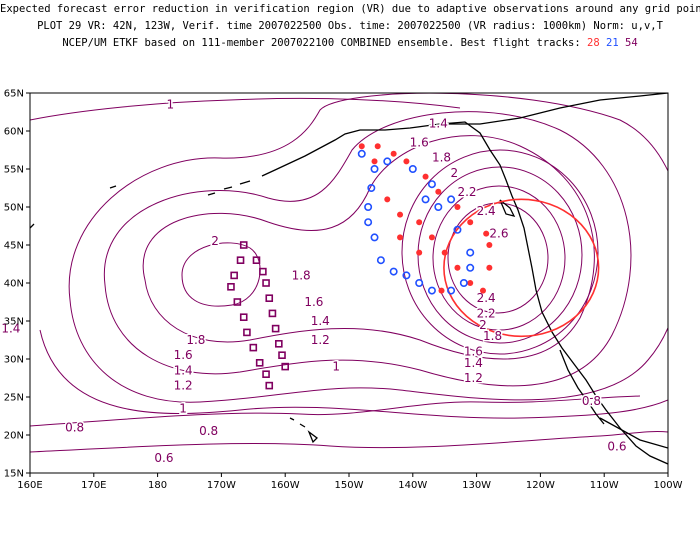 The width and height of the screenshot is (700, 540). Describe the element at coordinates (14, 284) in the screenshot. I see `lat-label: 40N` at that location.